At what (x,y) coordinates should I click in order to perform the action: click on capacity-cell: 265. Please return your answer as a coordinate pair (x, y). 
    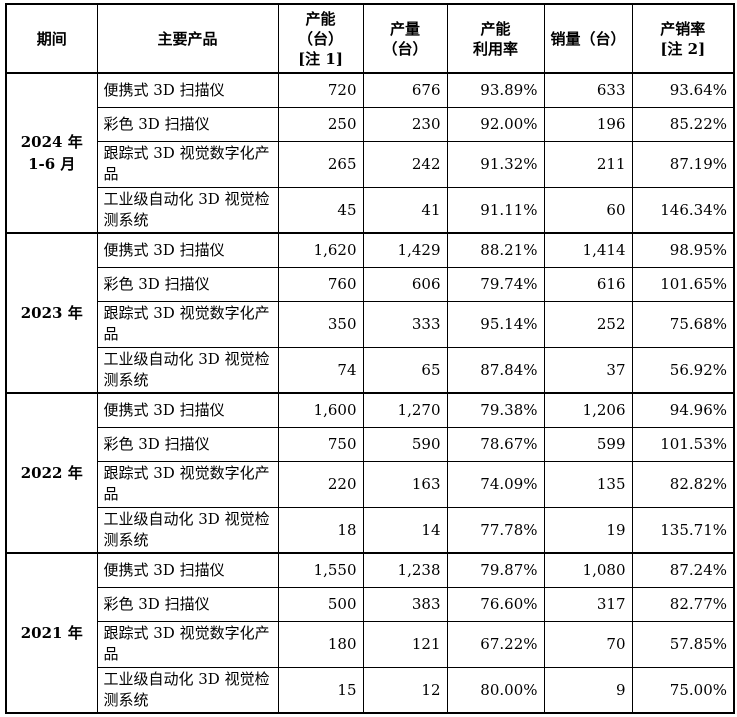
    Looking at the image, I should click on (320, 164).